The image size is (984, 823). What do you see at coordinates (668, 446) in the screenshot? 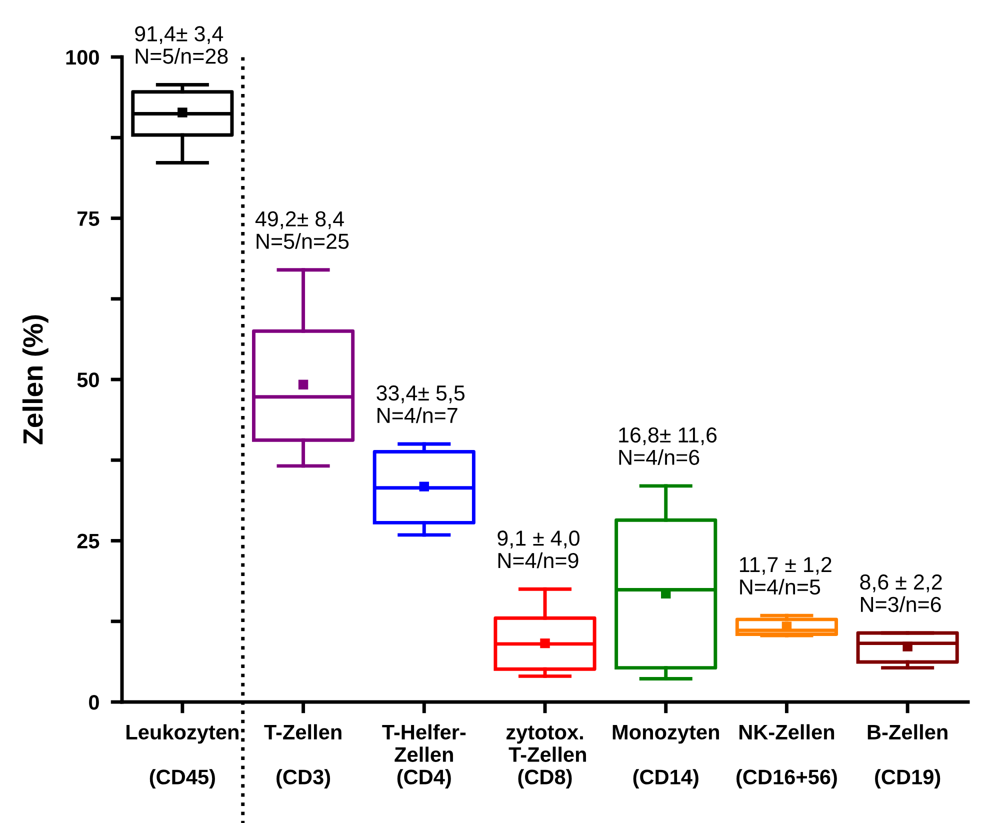
I see `annotation: 16,8± 11,6 N=4/n=6` at bounding box center [668, 446].